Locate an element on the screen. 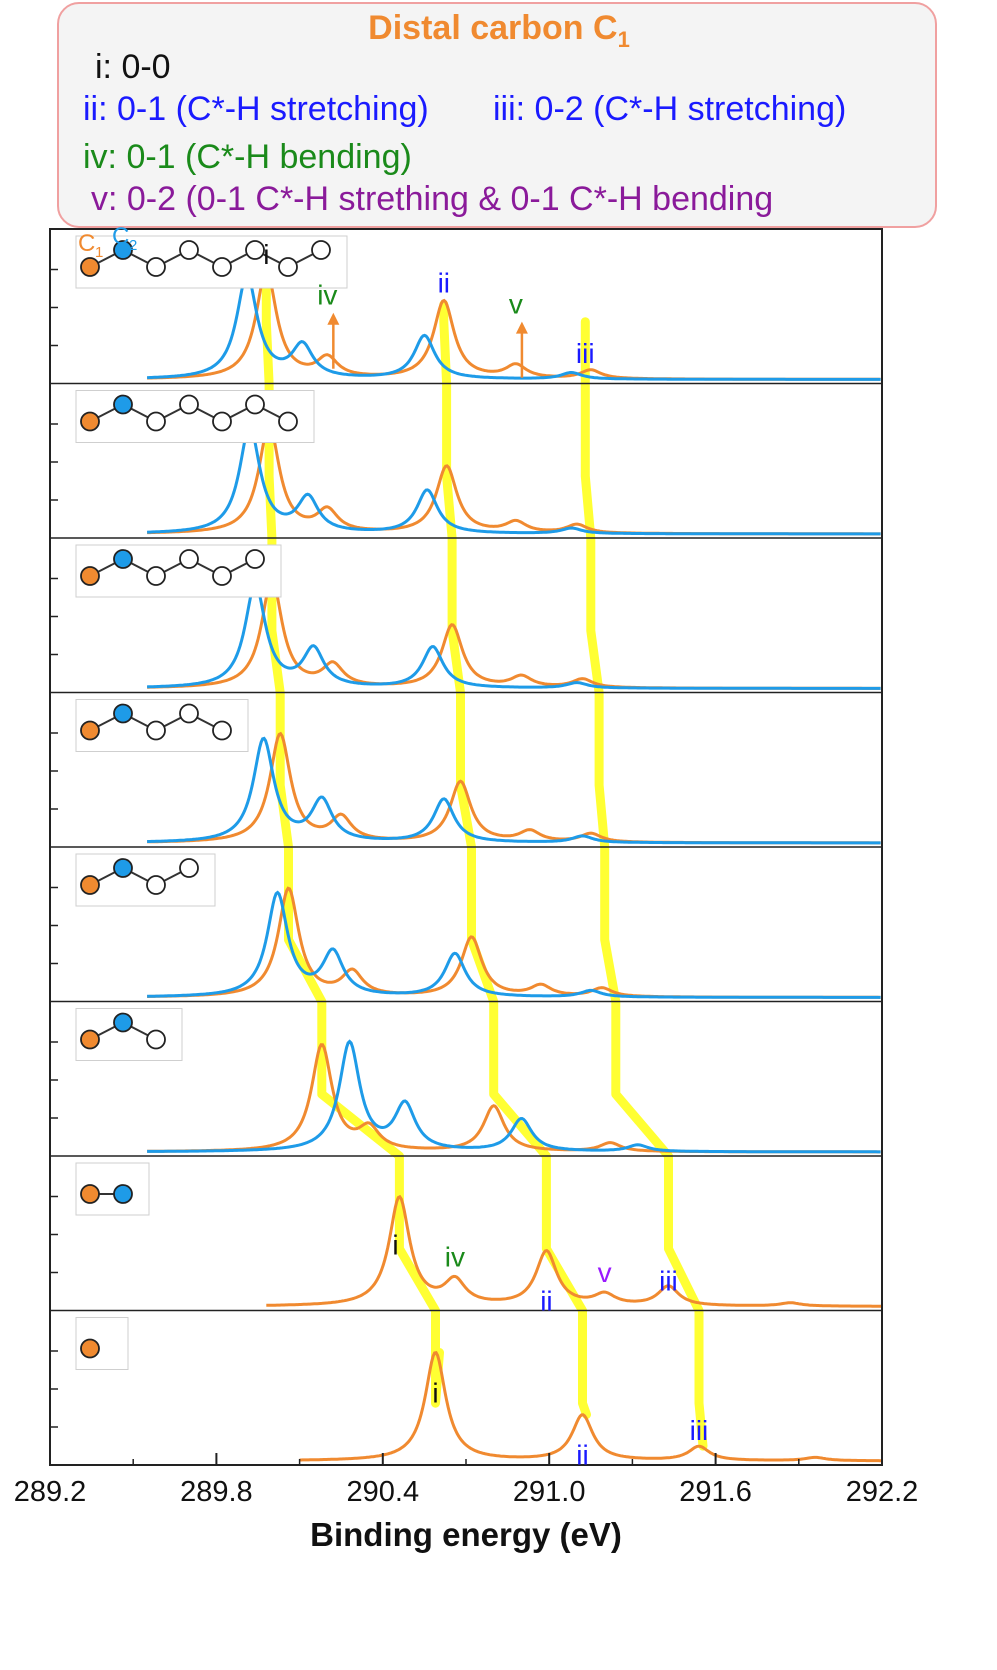 The image size is (997, 1670). molecule-bond is located at coordinates (139, 876).